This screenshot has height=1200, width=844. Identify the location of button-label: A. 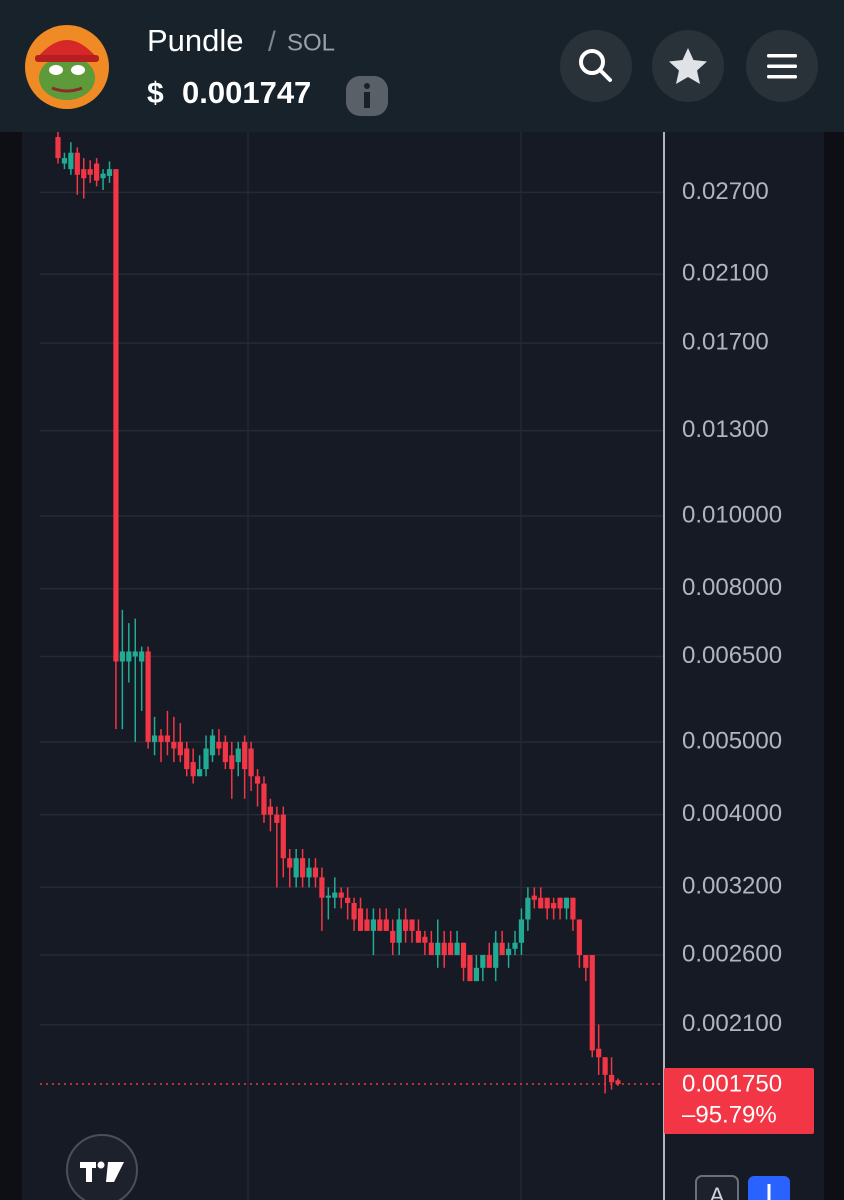
(717, 1191).